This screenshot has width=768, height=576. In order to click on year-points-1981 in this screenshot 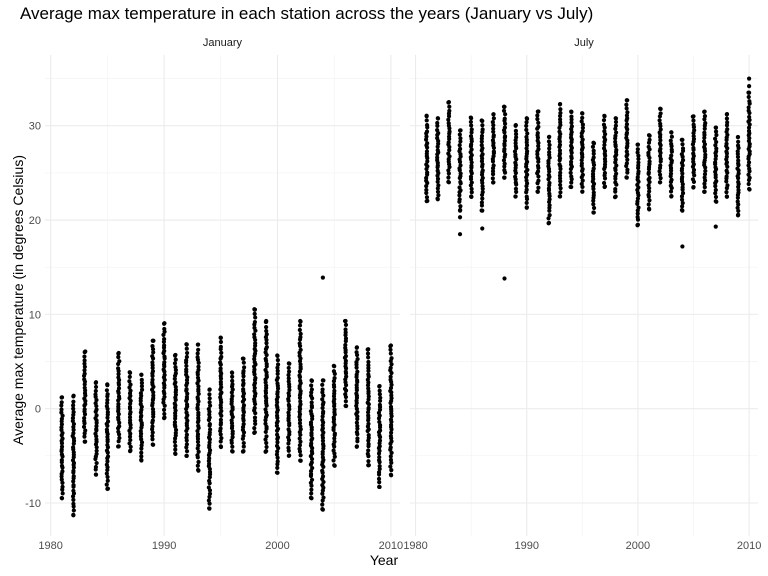, I will do `click(62, 448)`.